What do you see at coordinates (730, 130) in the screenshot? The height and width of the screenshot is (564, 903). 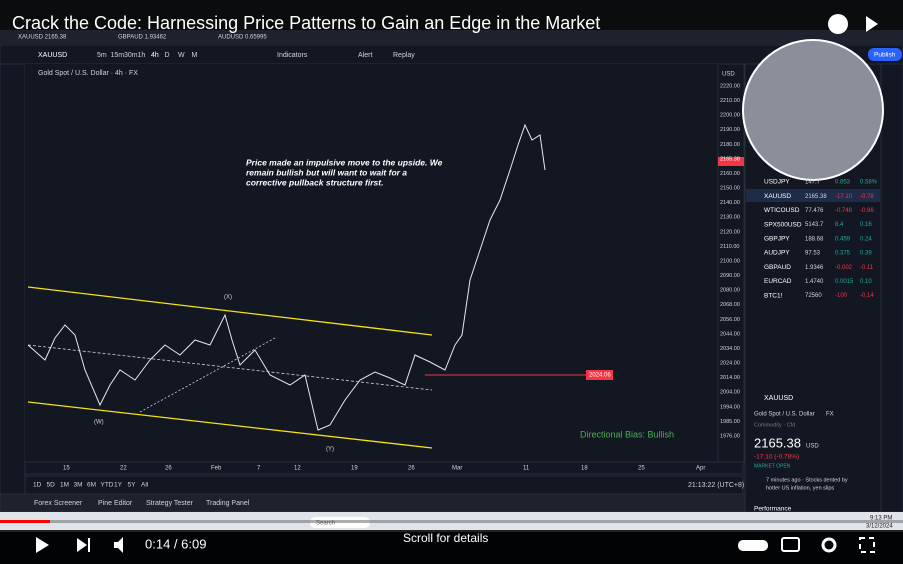 I see `price-label: 2190.00` at bounding box center [730, 130].